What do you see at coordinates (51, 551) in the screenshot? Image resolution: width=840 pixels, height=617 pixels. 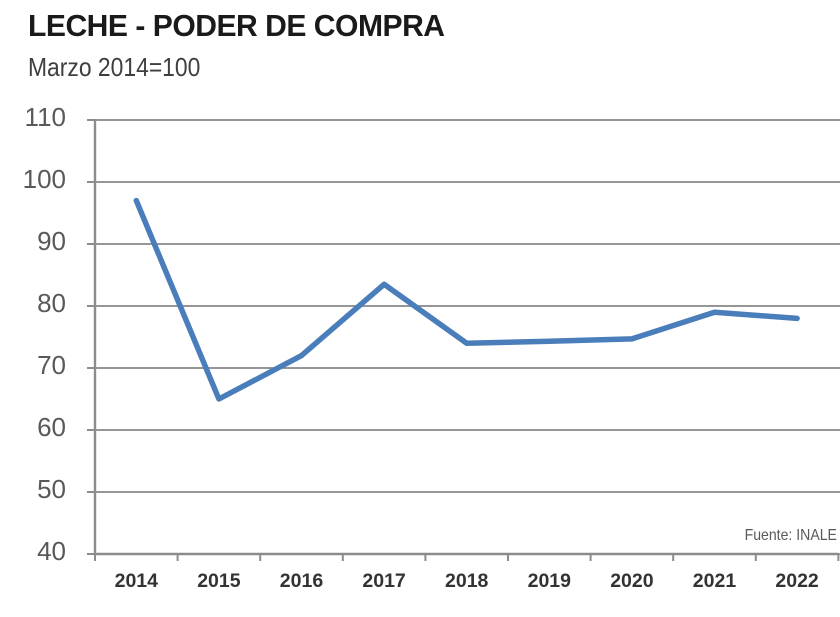 I see `y-axis-label-40: 40` at bounding box center [51, 551].